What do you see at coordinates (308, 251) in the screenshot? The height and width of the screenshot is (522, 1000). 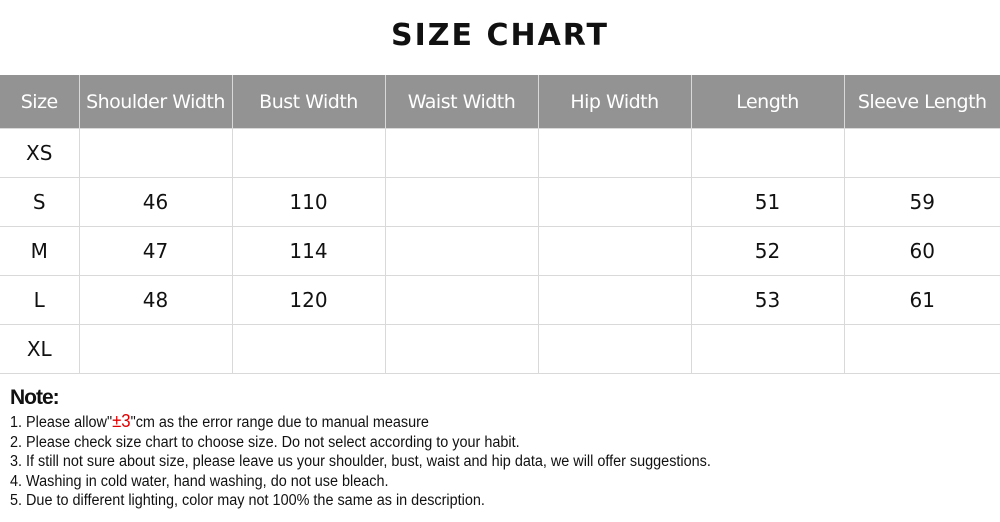 I see `table-cell: 114` at bounding box center [308, 251].